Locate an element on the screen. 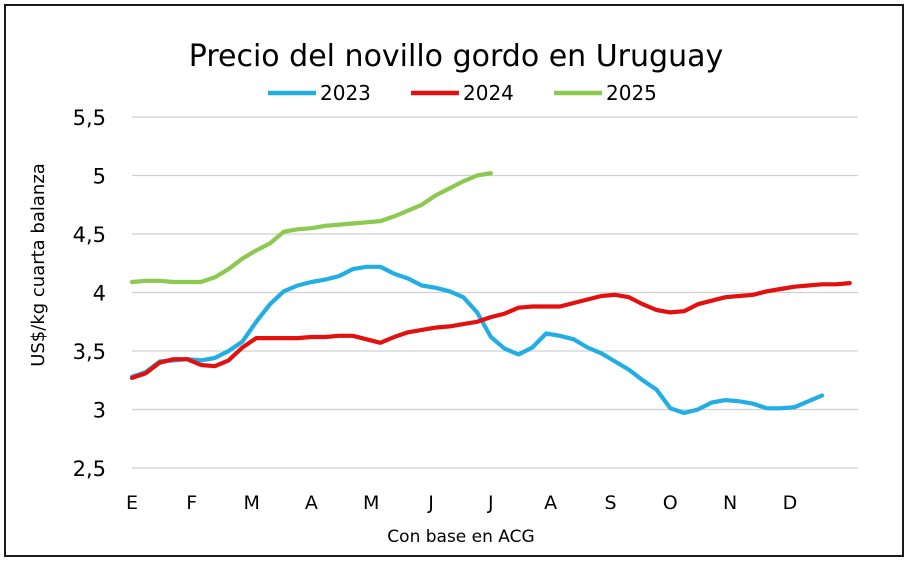  x-axis-label: Con base en ACG is located at coordinates (460, 537).